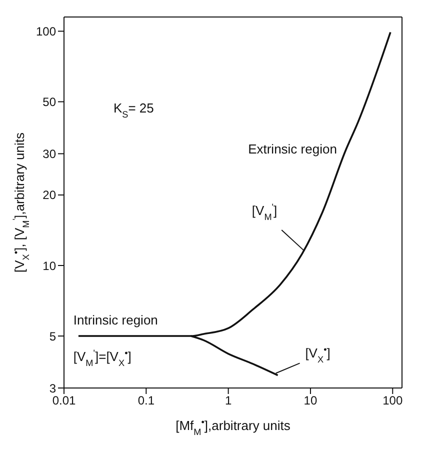  I want to click on y-tick-label: 5, so click(52, 336).